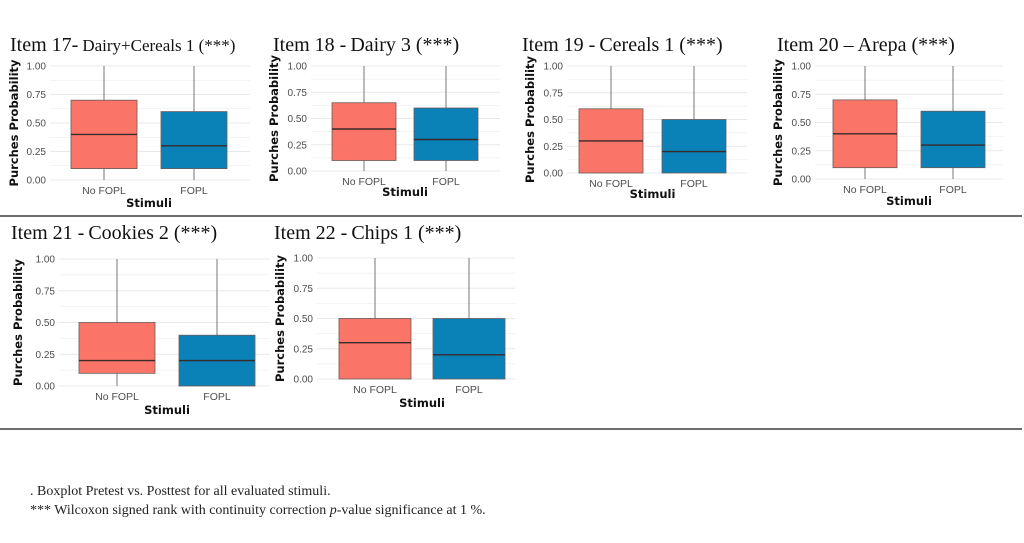 This screenshot has height=543, width=1024. Describe the element at coordinates (815, 45) in the screenshot. I see `panel-title-main: Item 20 –` at that location.